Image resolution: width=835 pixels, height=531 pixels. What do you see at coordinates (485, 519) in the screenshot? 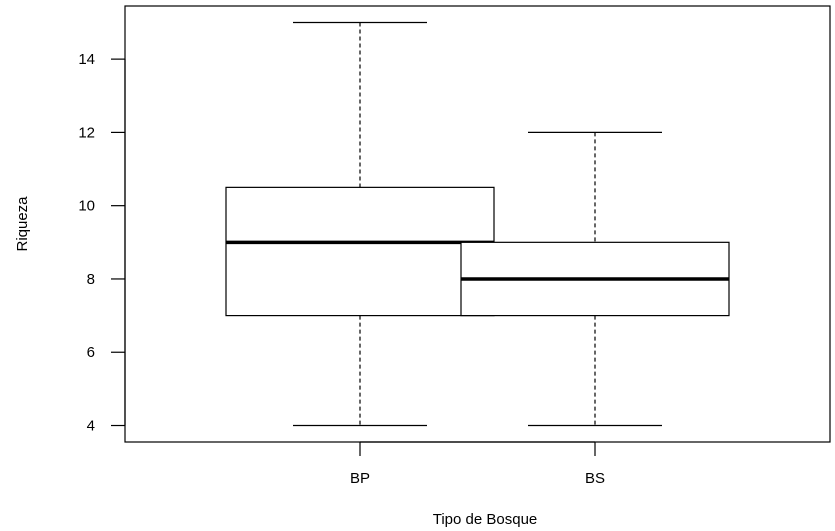
I see `x-axis-title: Tipo de Bosque` at bounding box center [485, 519].